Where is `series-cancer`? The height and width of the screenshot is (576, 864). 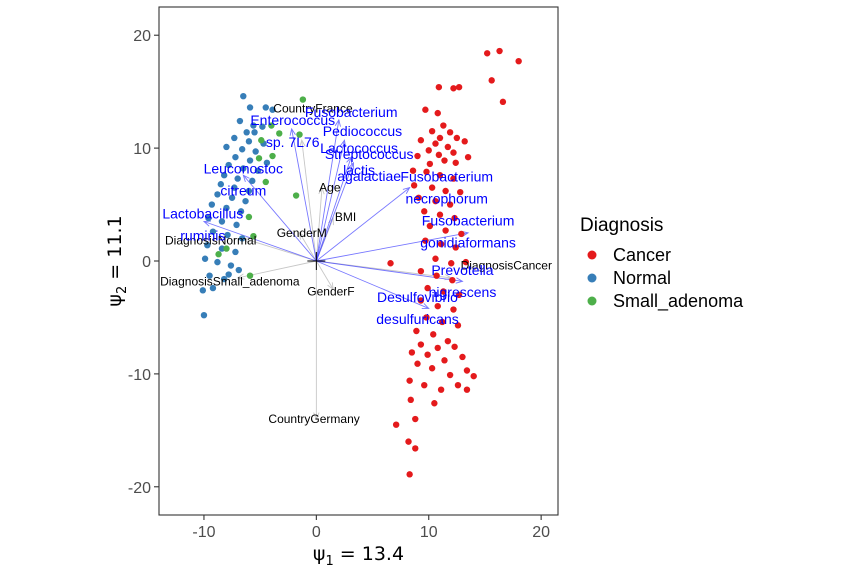 series-cancer is located at coordinates (454, 262).